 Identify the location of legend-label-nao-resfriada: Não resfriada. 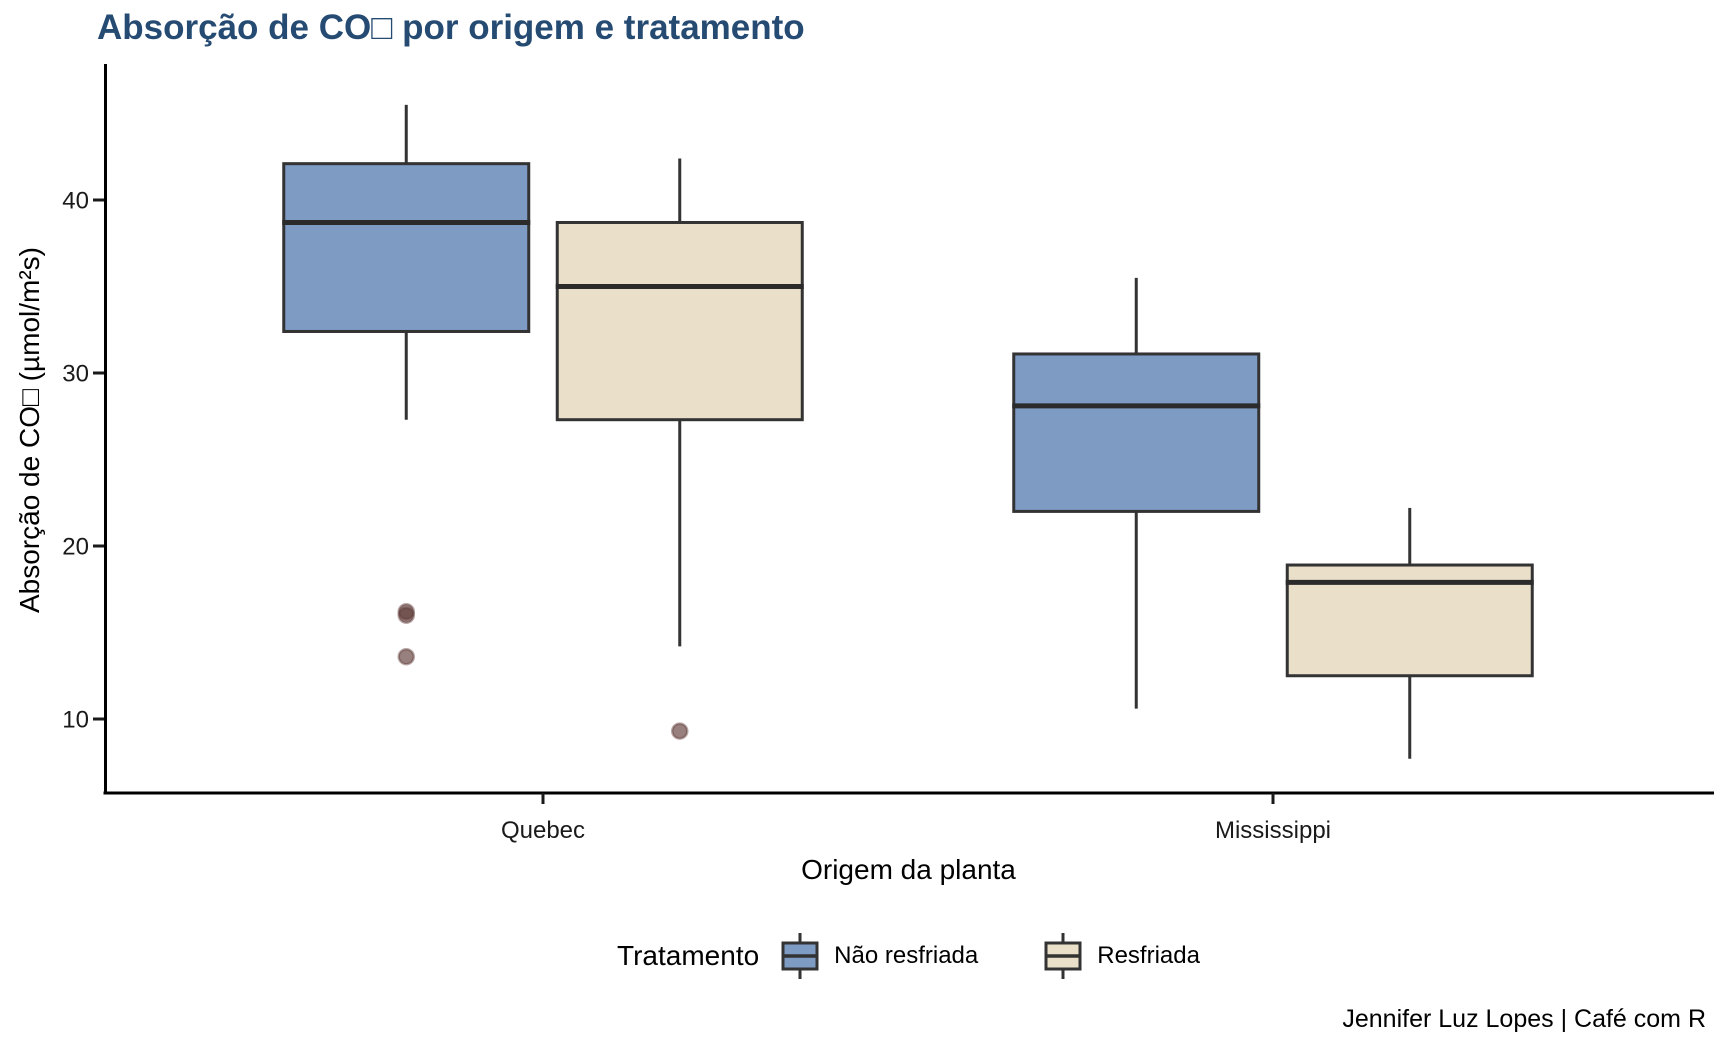
(906, 955).